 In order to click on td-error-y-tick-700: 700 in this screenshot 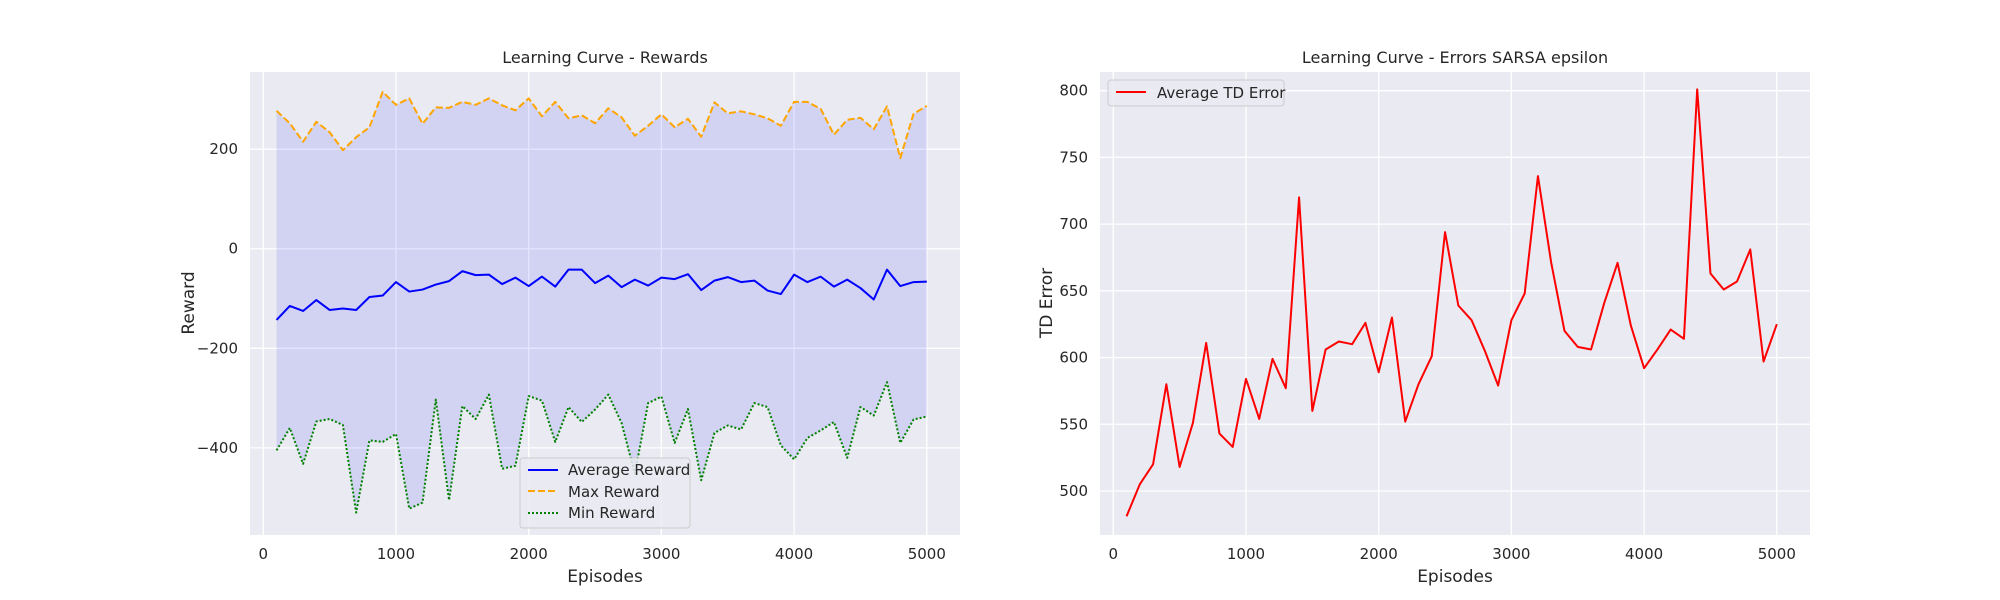, I will do `click(1073, 224)`.